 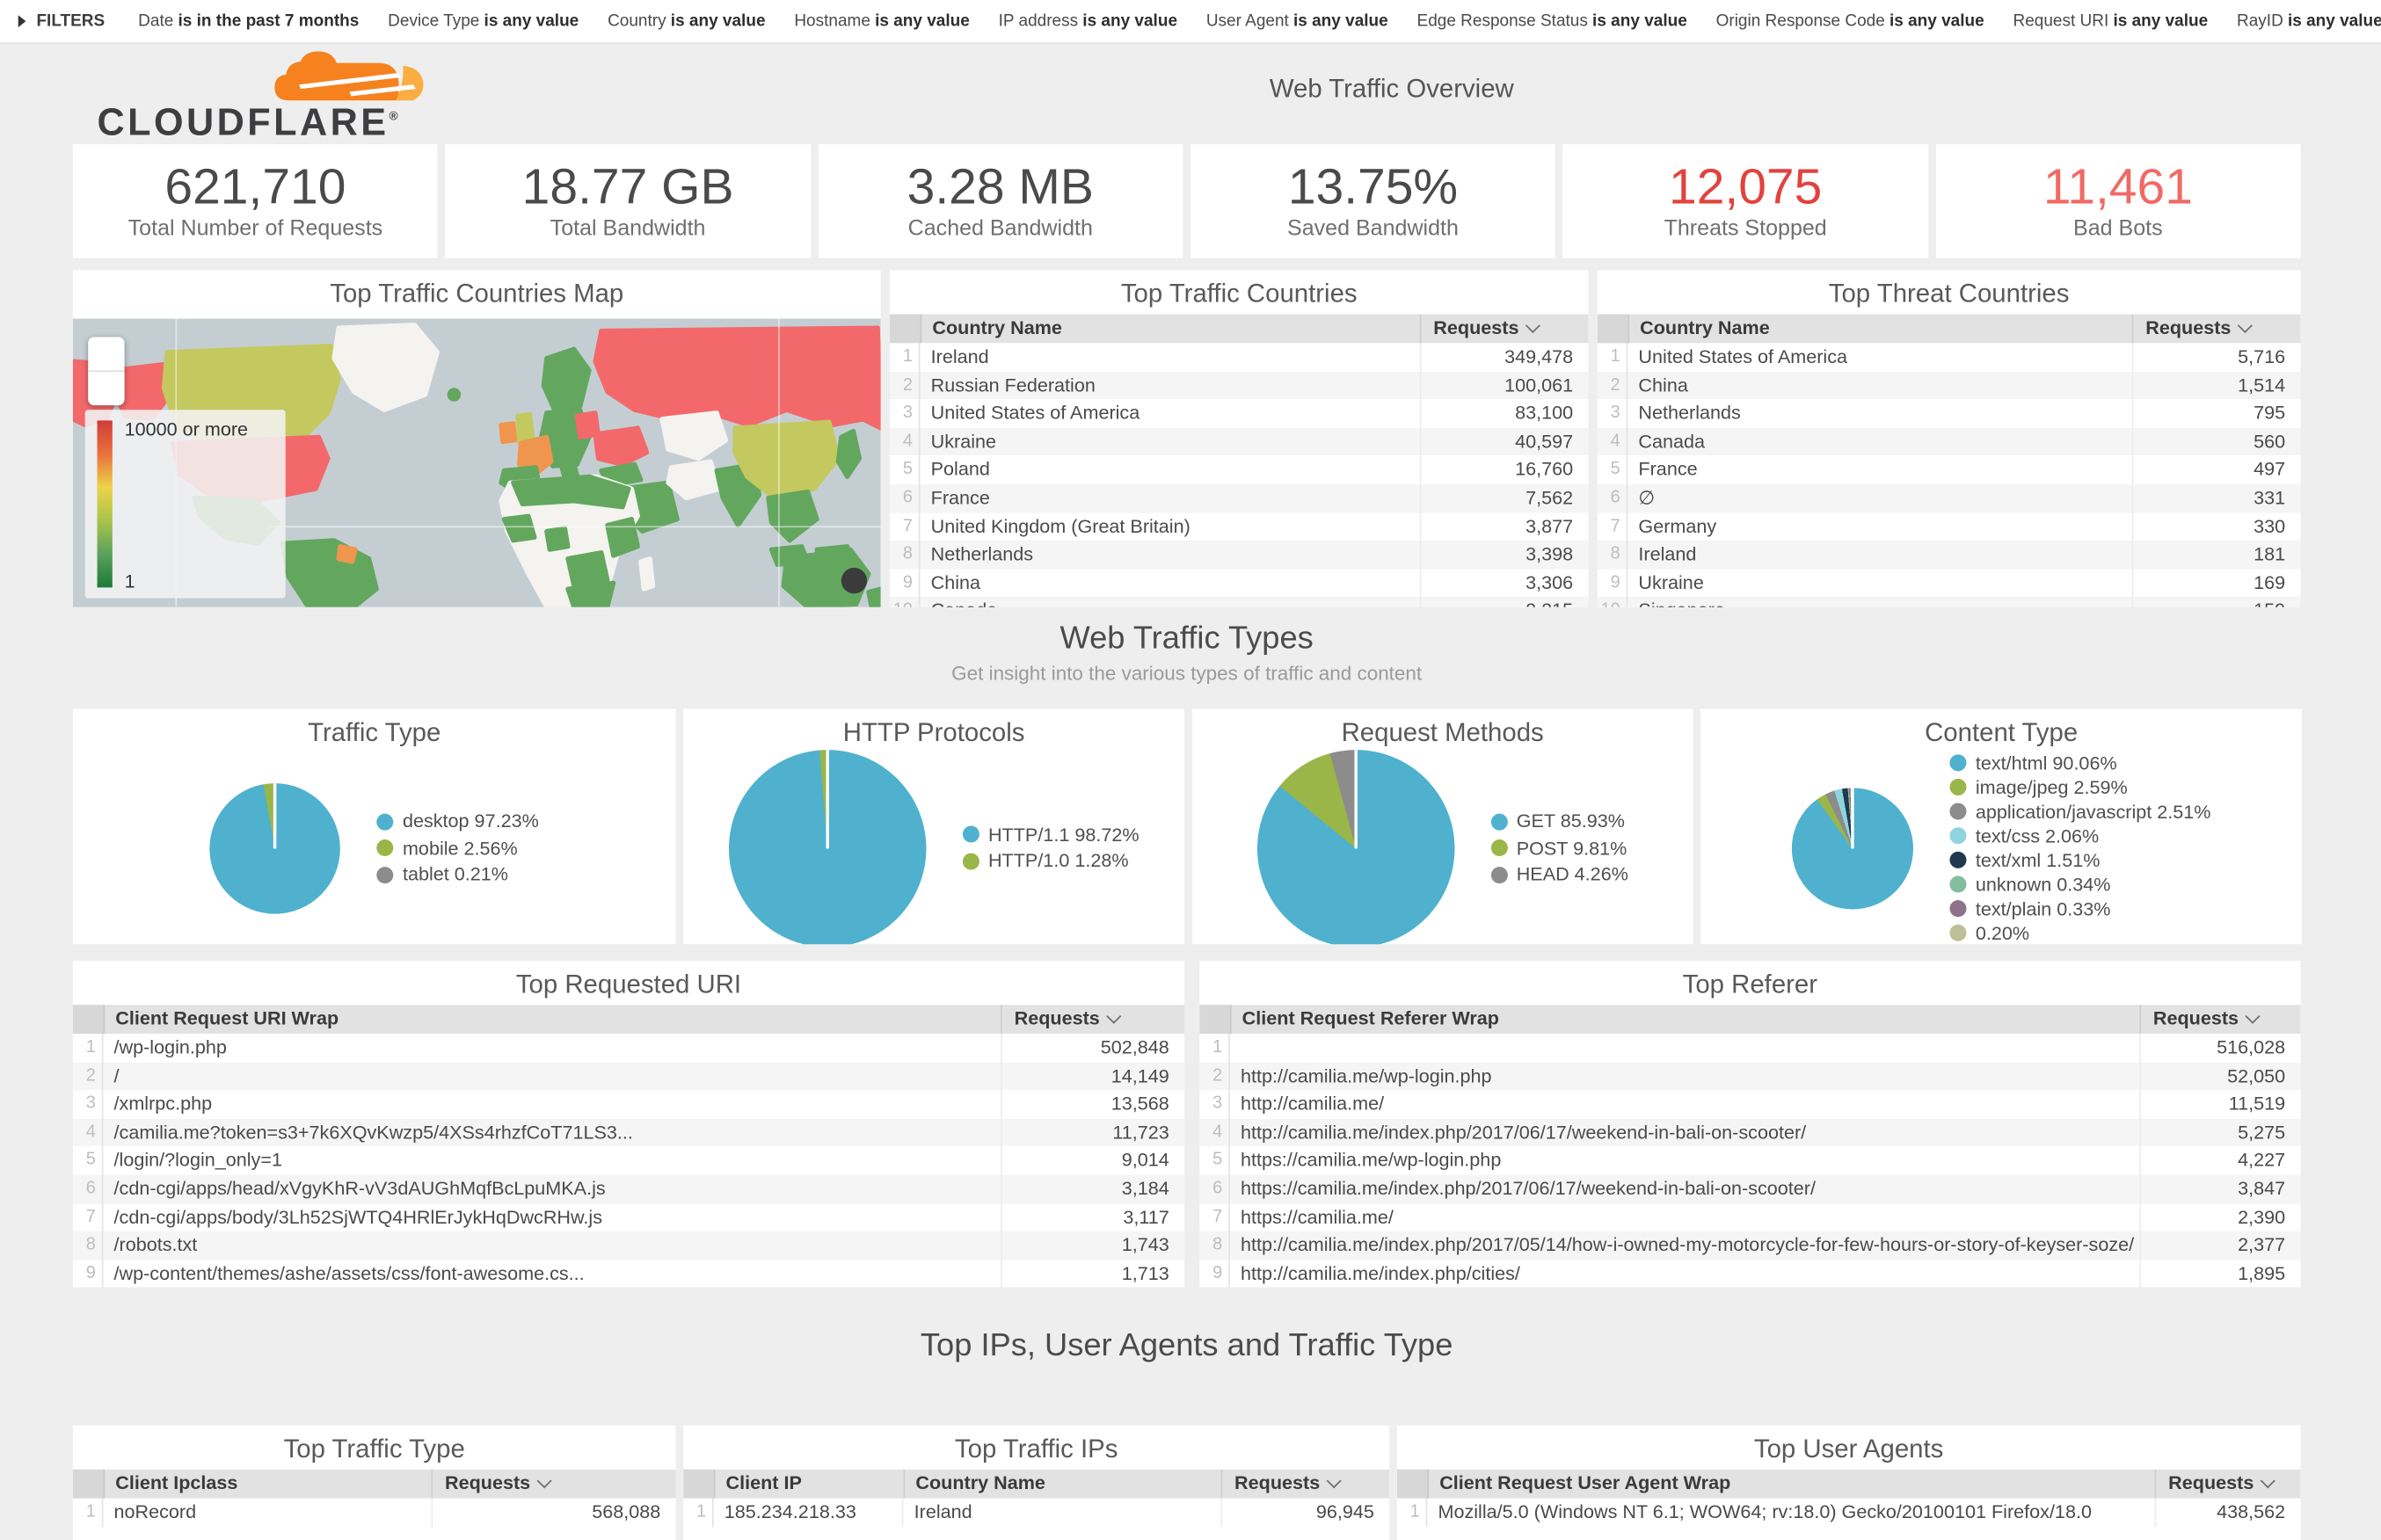 I want to click on table-row: 3 United States of America 83,100, so click(x=1239, y=413).